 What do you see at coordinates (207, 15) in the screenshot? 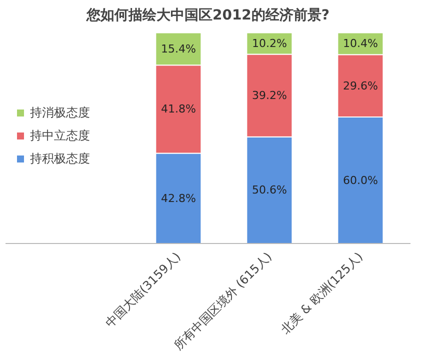
I see `chart-title: 您如何描绘大中国区2012的经济前景?` at bounding box center [207, 15].